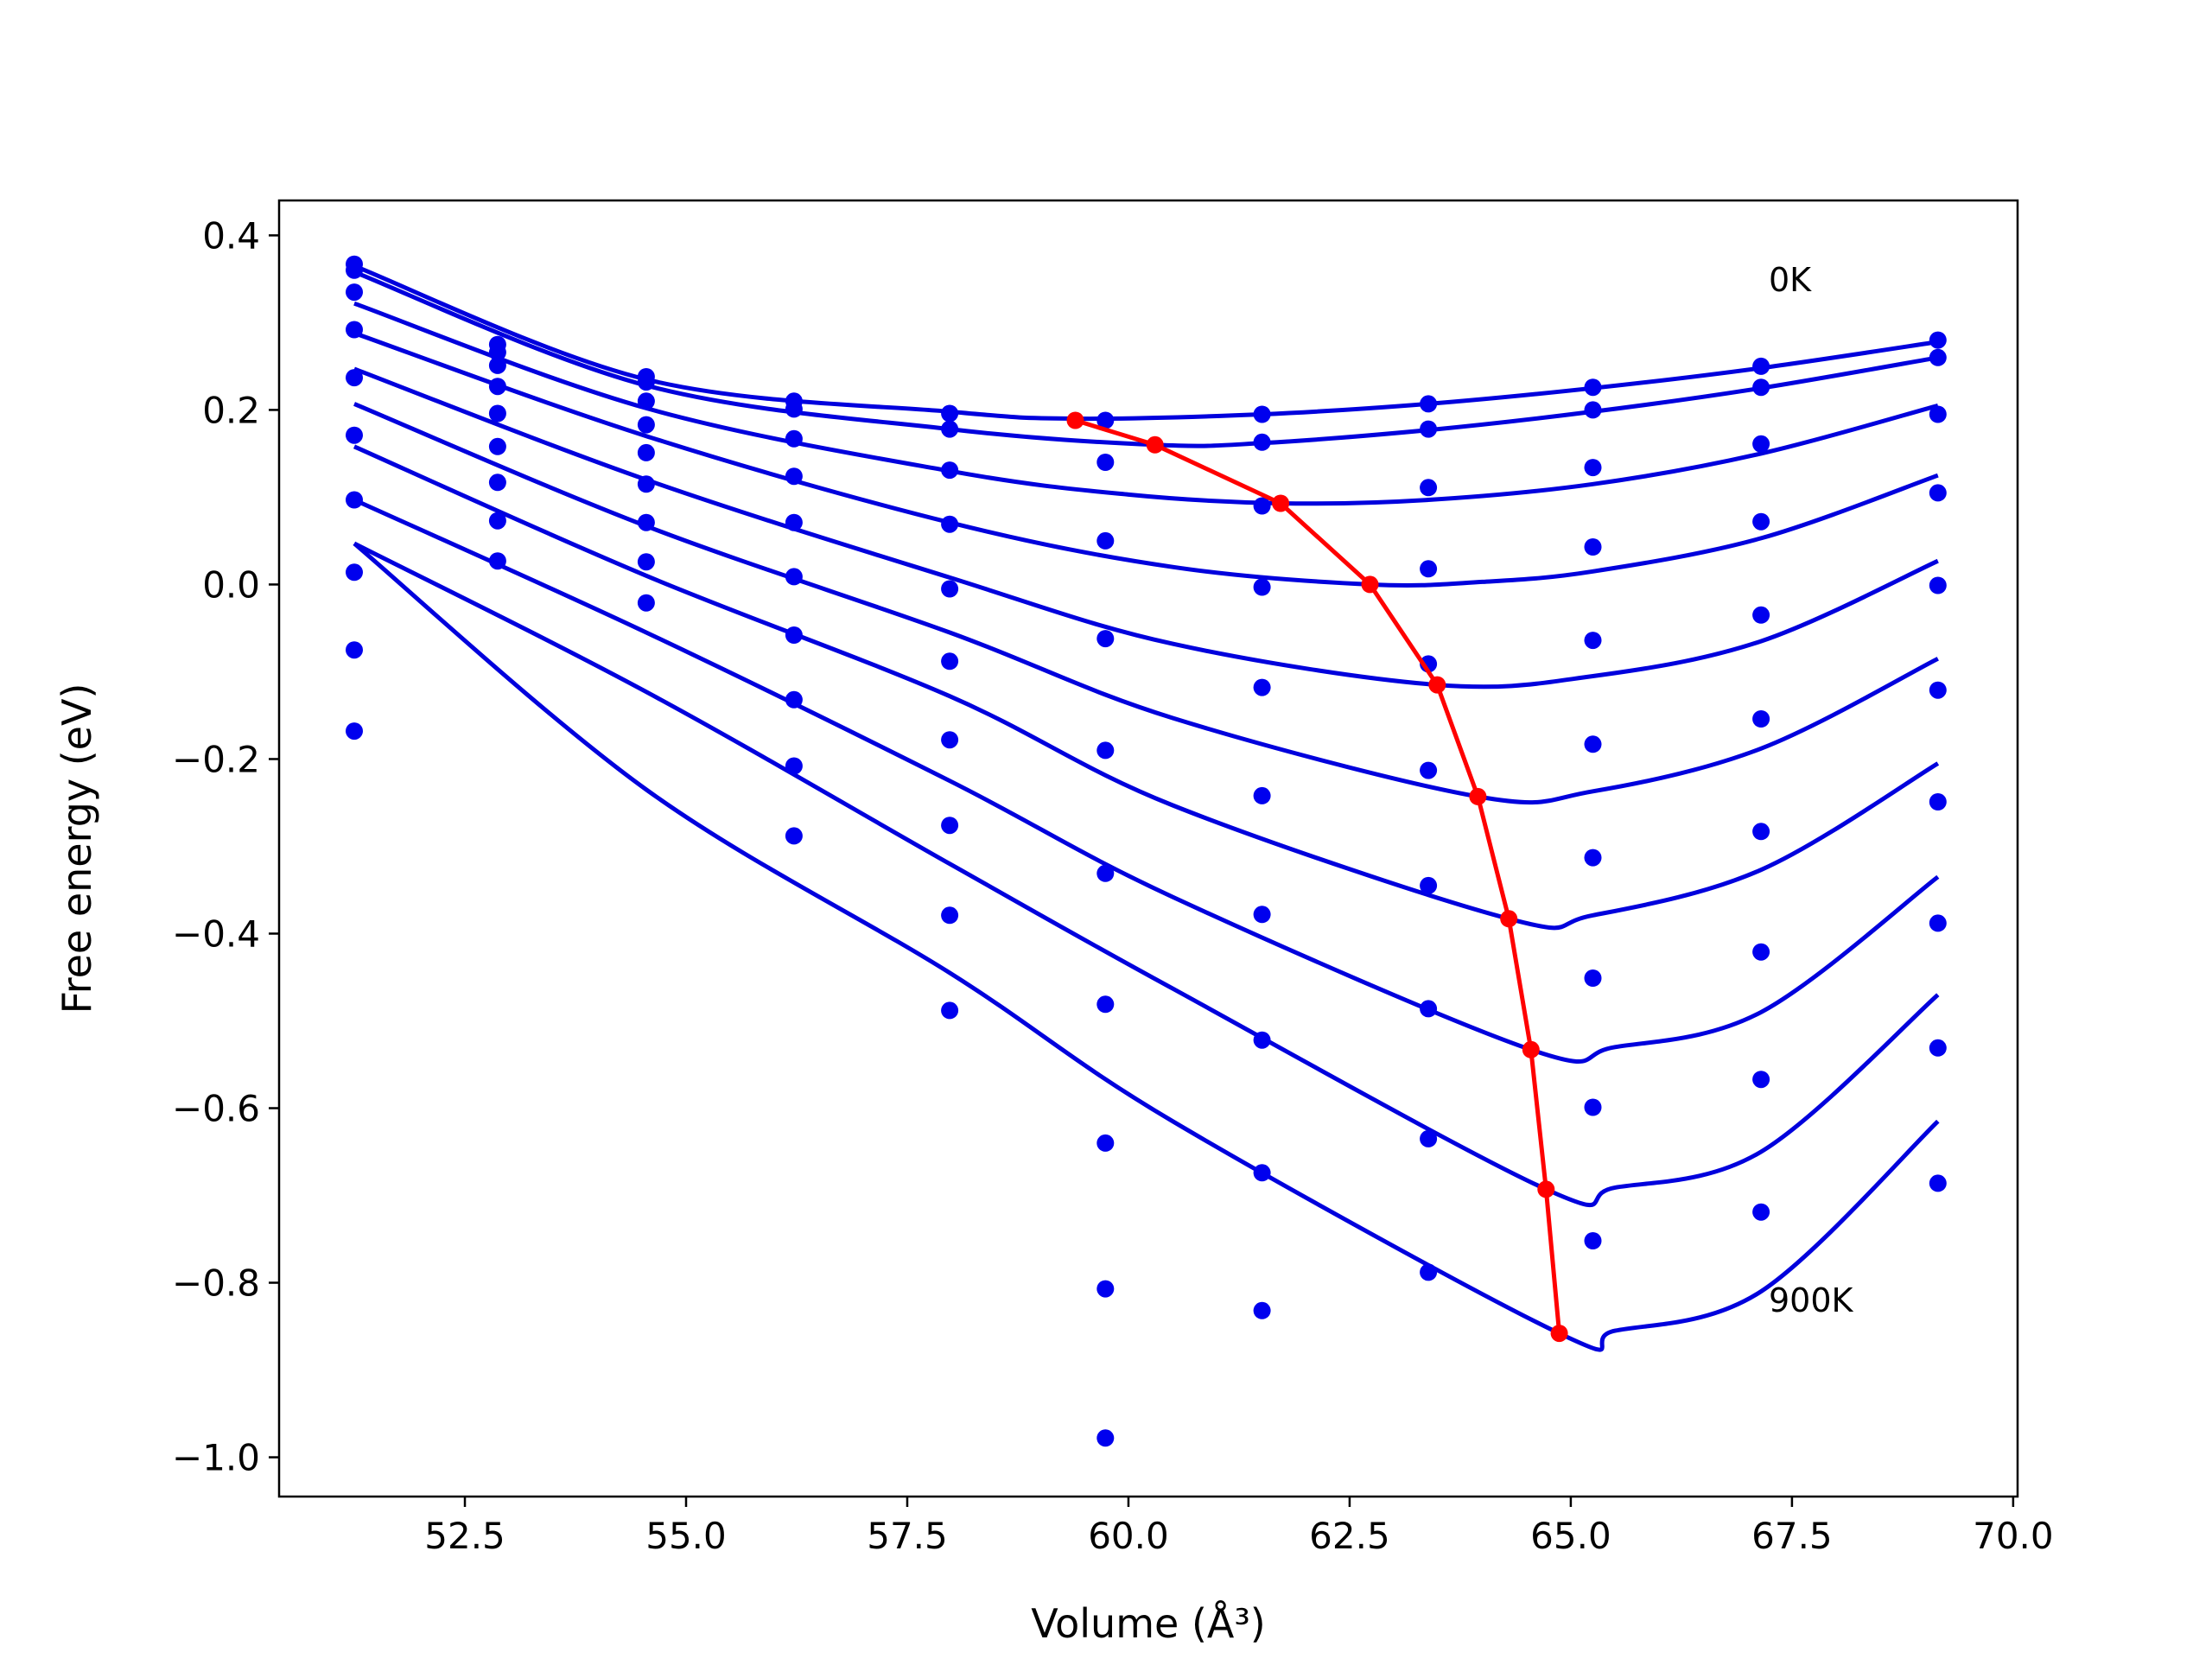 This screenshot has height=1659, width=2212. Describe the element at coordinates (1239, 1527) in the screenshot. I see `x-axis-ticks: 52.5 55.0 57.5 60.0 62.5 65.0 67.5 70.0` at that location.